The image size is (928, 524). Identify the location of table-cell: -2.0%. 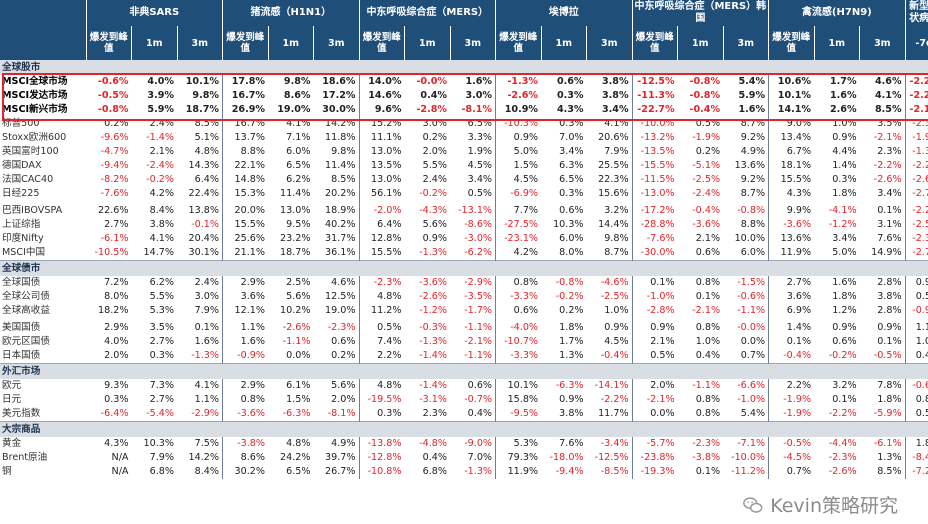
(381, 209).